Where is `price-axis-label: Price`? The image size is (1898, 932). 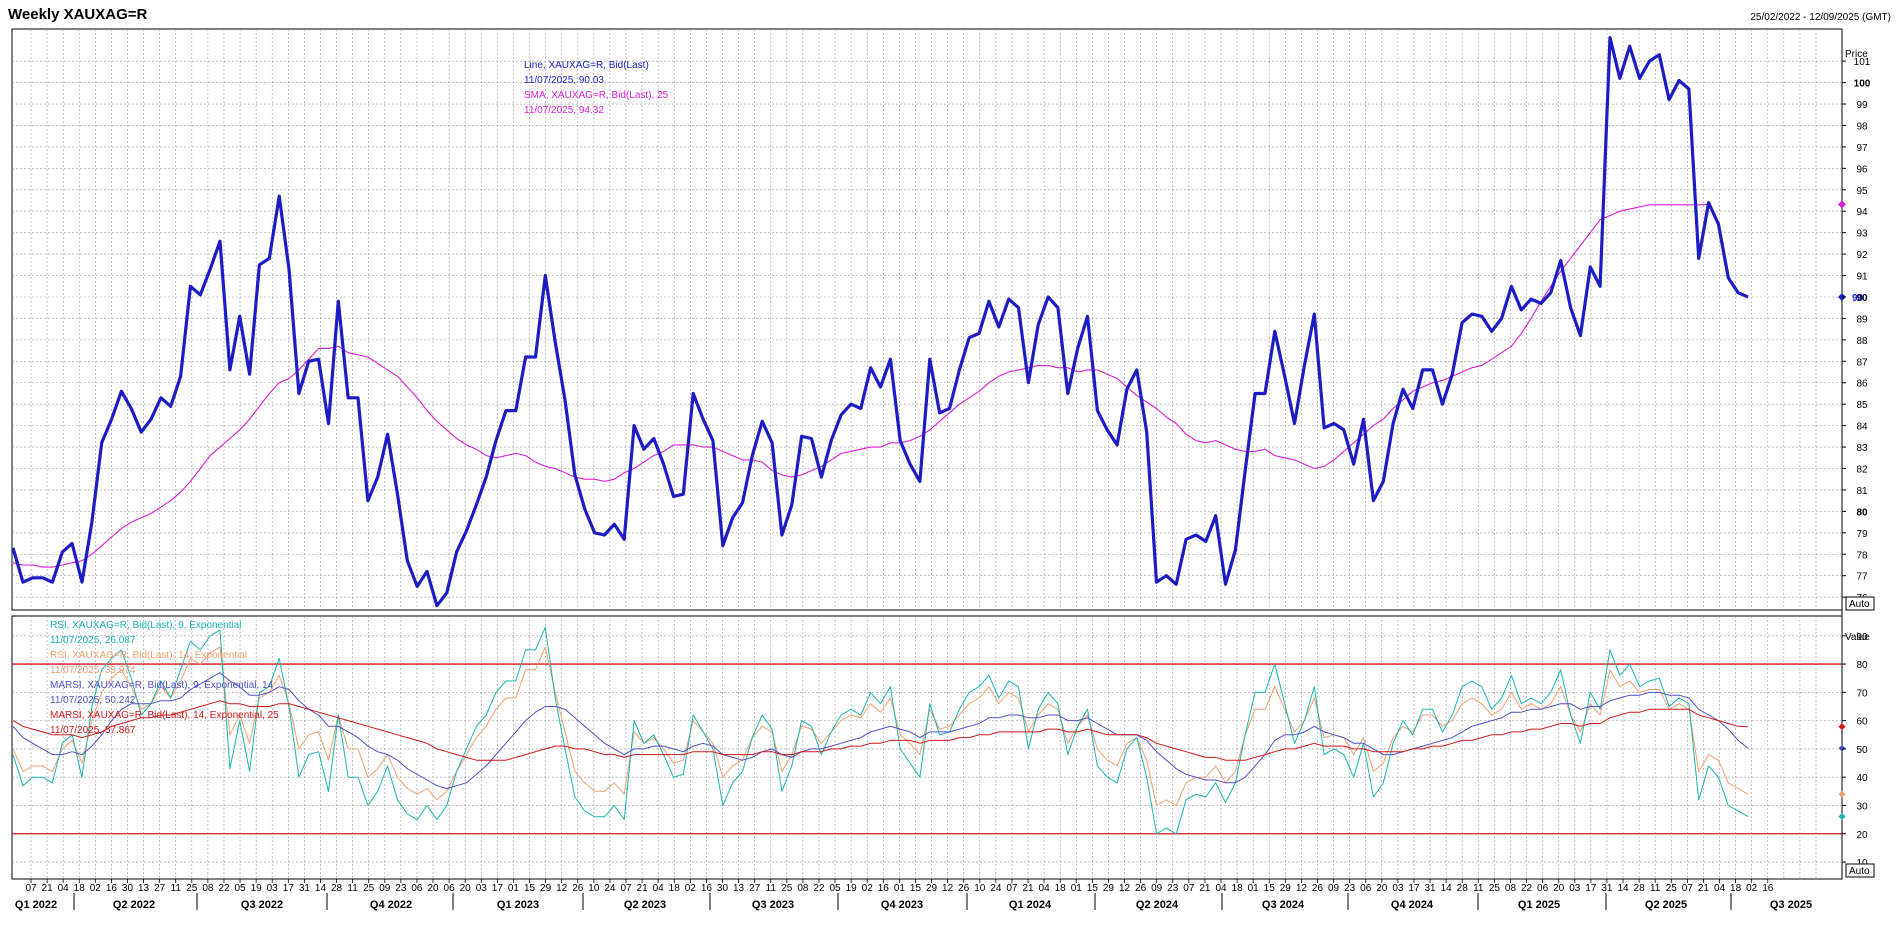 price-axis-label: Price is located at coordinates (1856, 54).